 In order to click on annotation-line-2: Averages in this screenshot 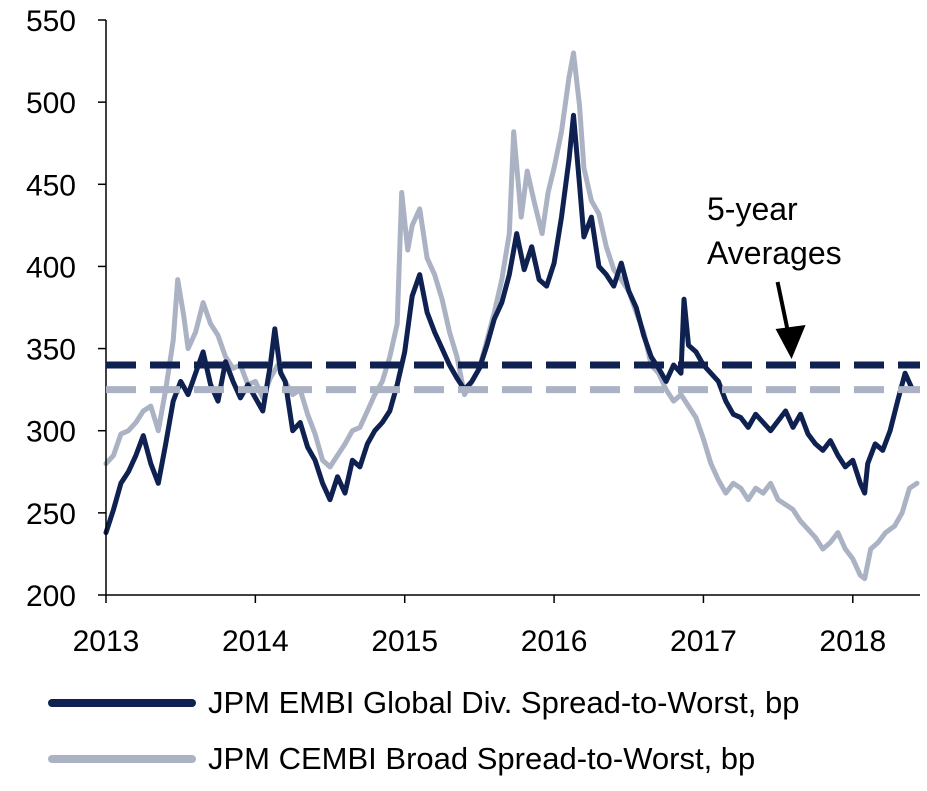, I will do `click(774, 253)`.